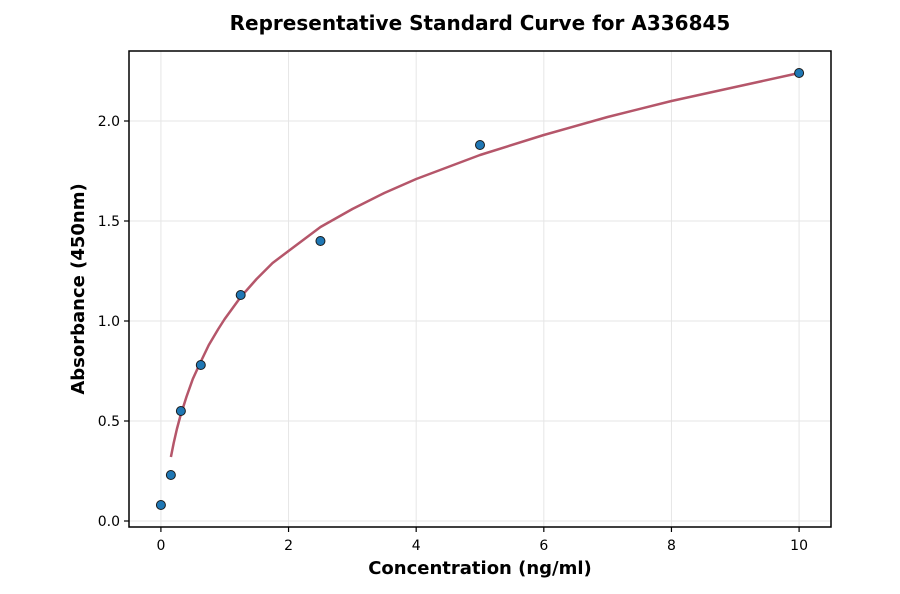  What do you see at coordinates (109, 222) in the screenshot?
I see `y-tick-label: 1.5` at bounding box center [109, 222].